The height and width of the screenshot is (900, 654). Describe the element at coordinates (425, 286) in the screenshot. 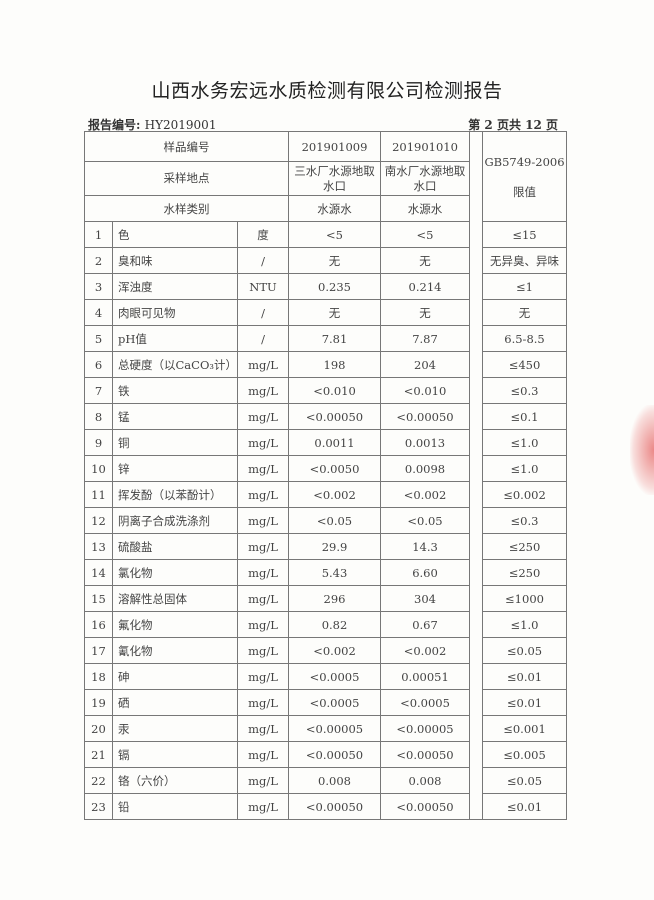

I see `sample-2-value: 0.214` at that location.